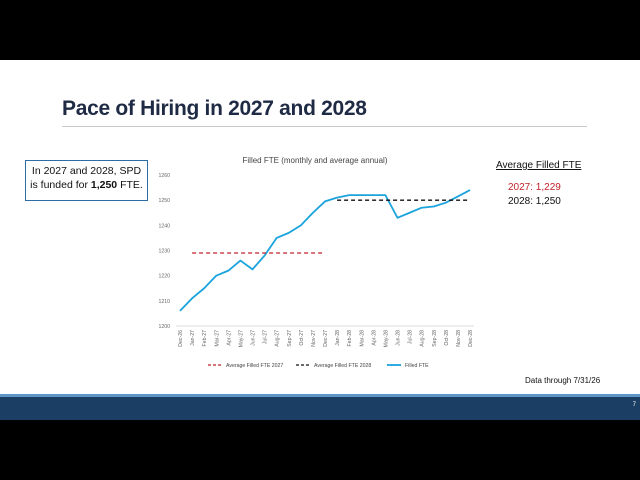 Image resolution: width=640 pixels, height=480 pixels. Describe the element at coordinates (241, 338) in the screenshot. I see `x-tick-label: May-27` at that location.